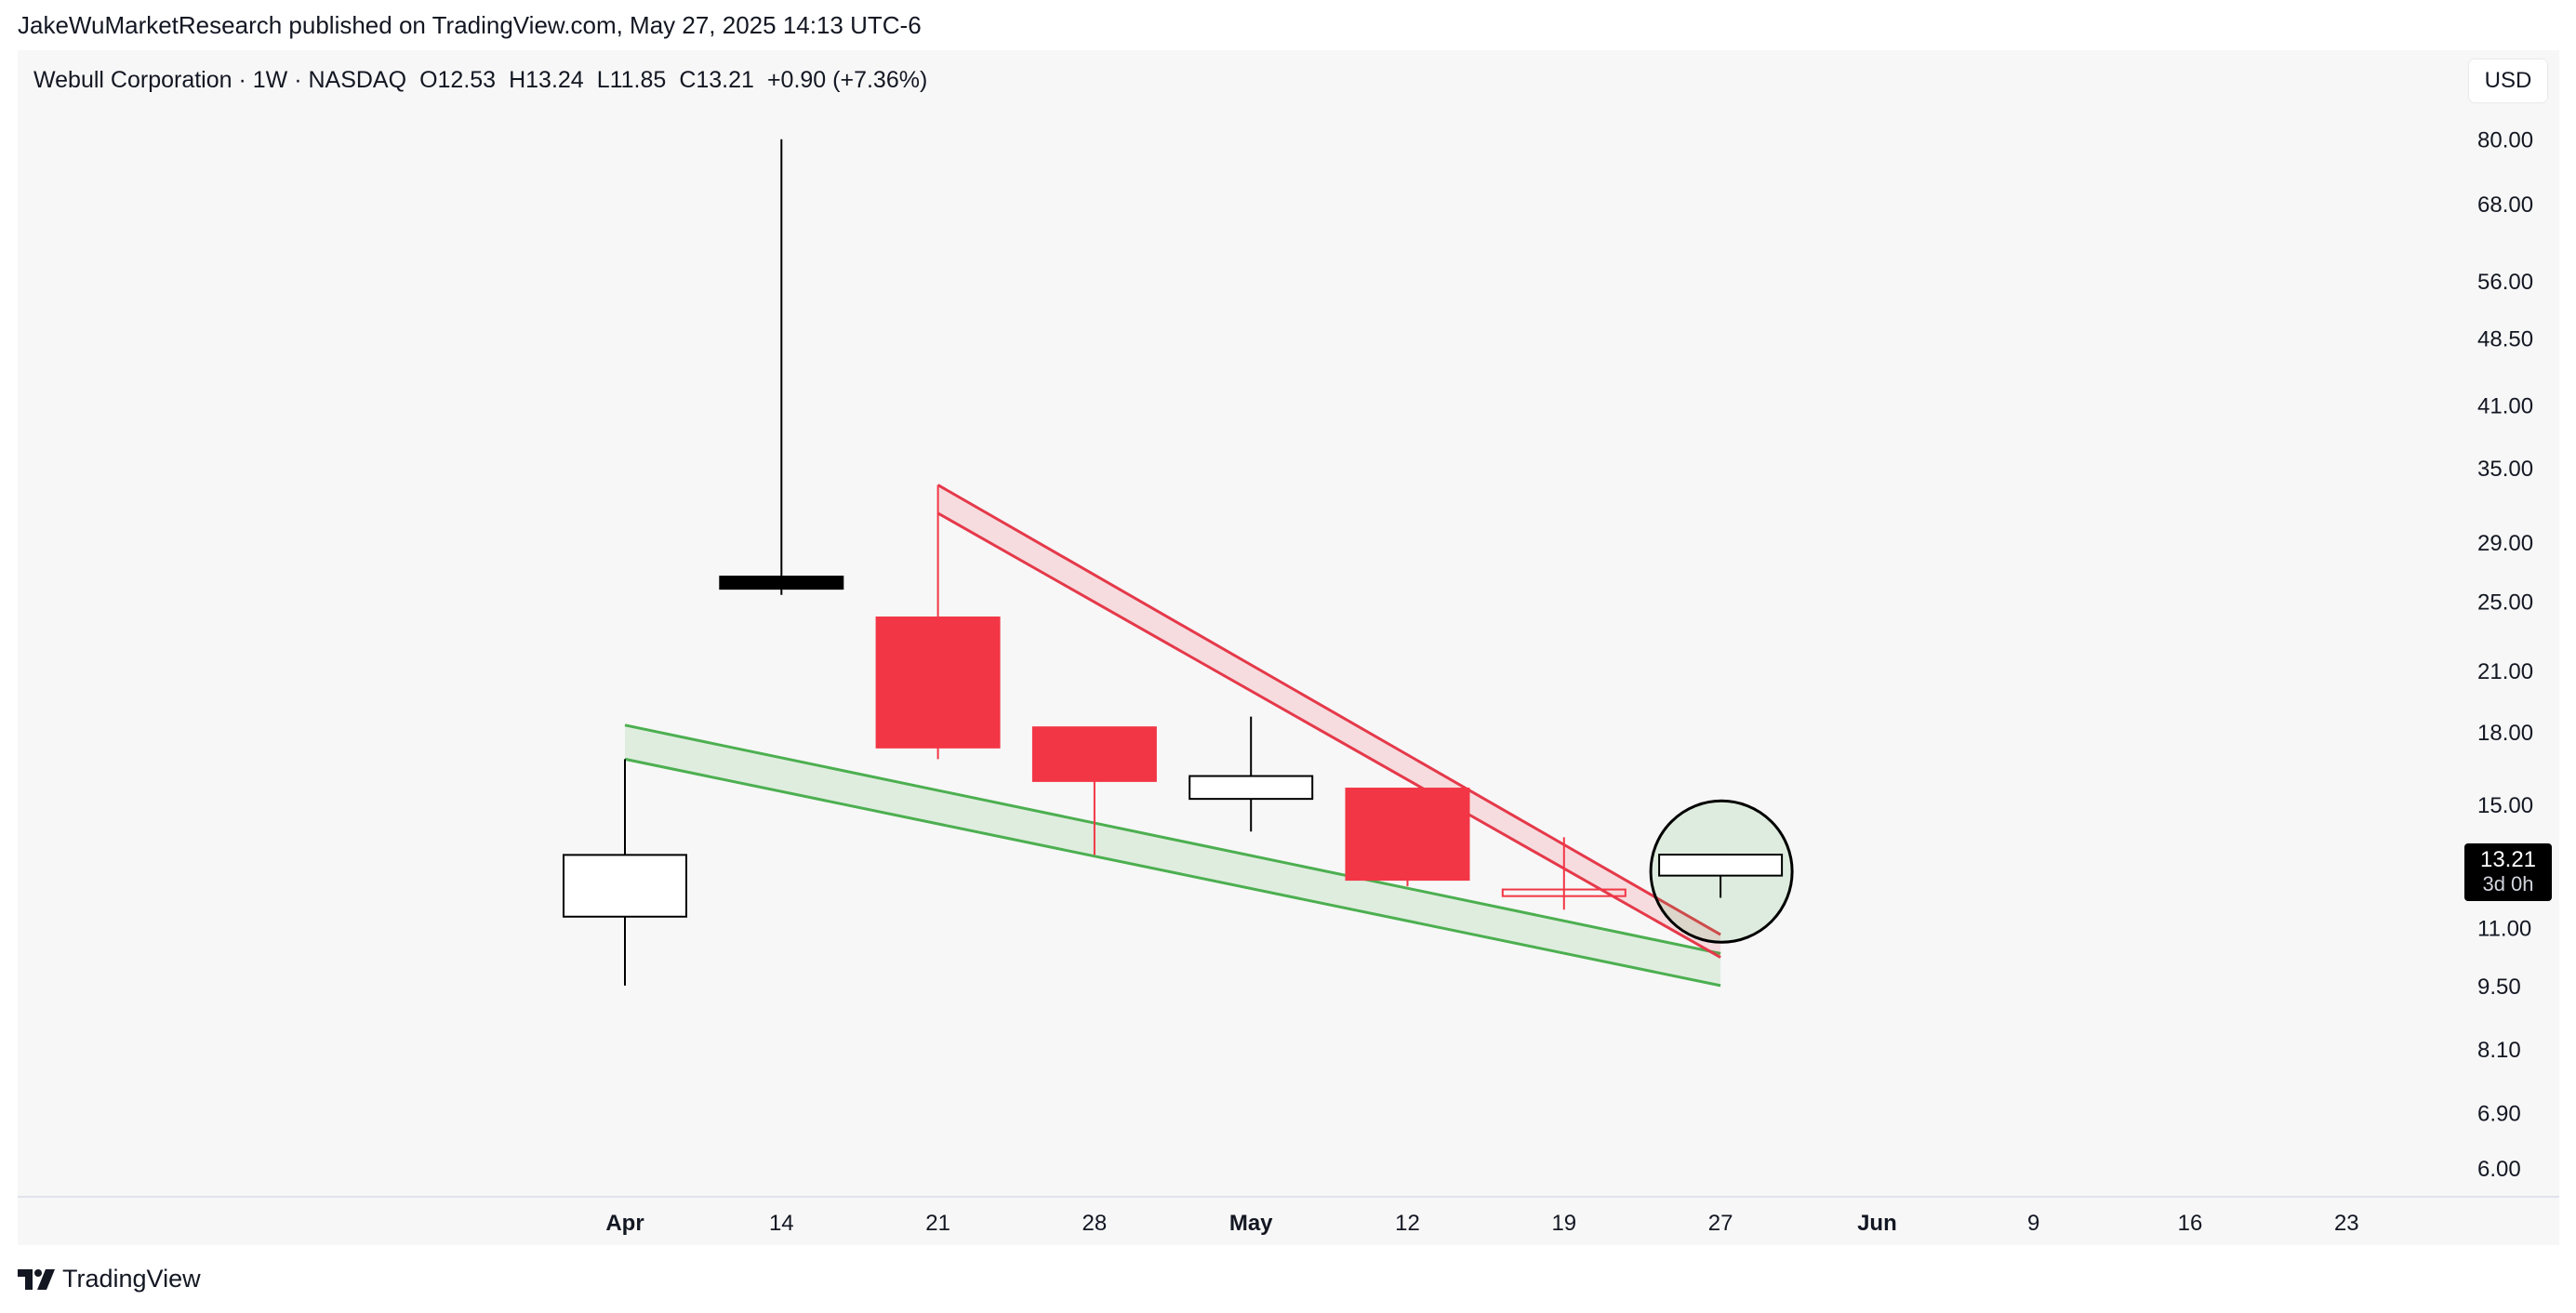 The height and width of the screenshot is (1313, 2576). Describe the element at coordinates (624, 1223) in the screenshot. I see `x-tick-label: Apr` at that location.